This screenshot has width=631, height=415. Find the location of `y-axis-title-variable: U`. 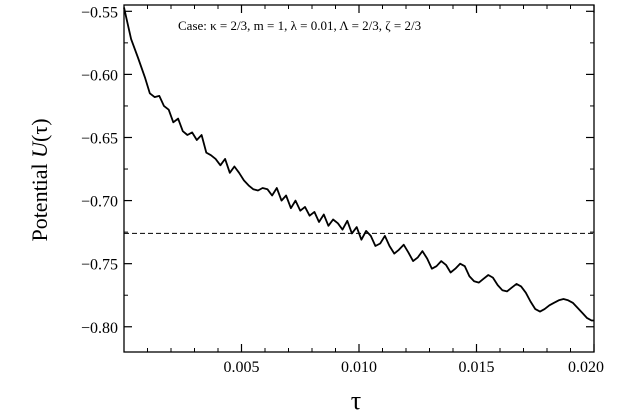

y-axis-title-variable: U is located at coordinates (39, 149).